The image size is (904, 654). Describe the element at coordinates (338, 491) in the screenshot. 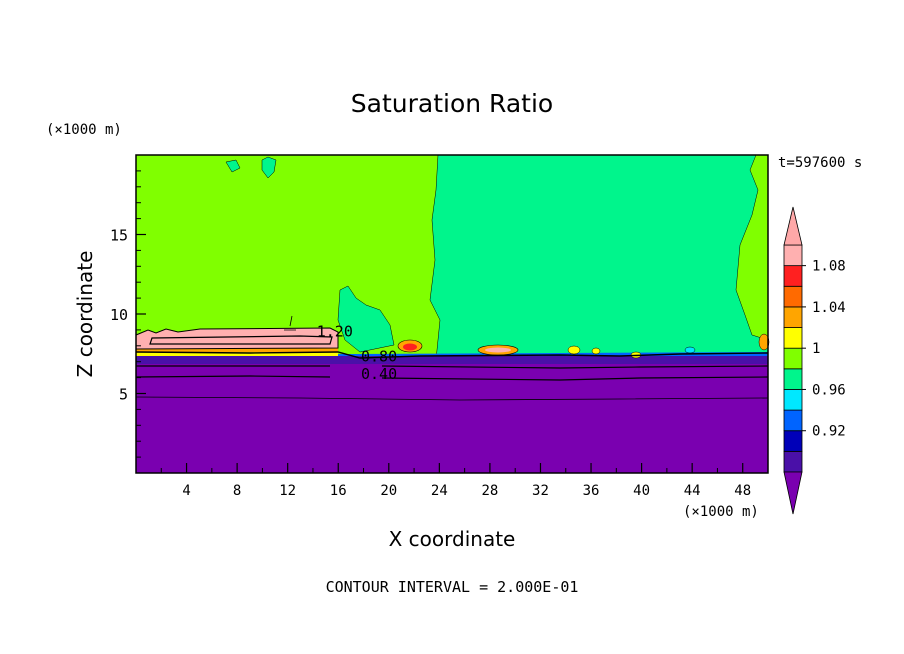

I see `x-tick-label: 16` at that location.